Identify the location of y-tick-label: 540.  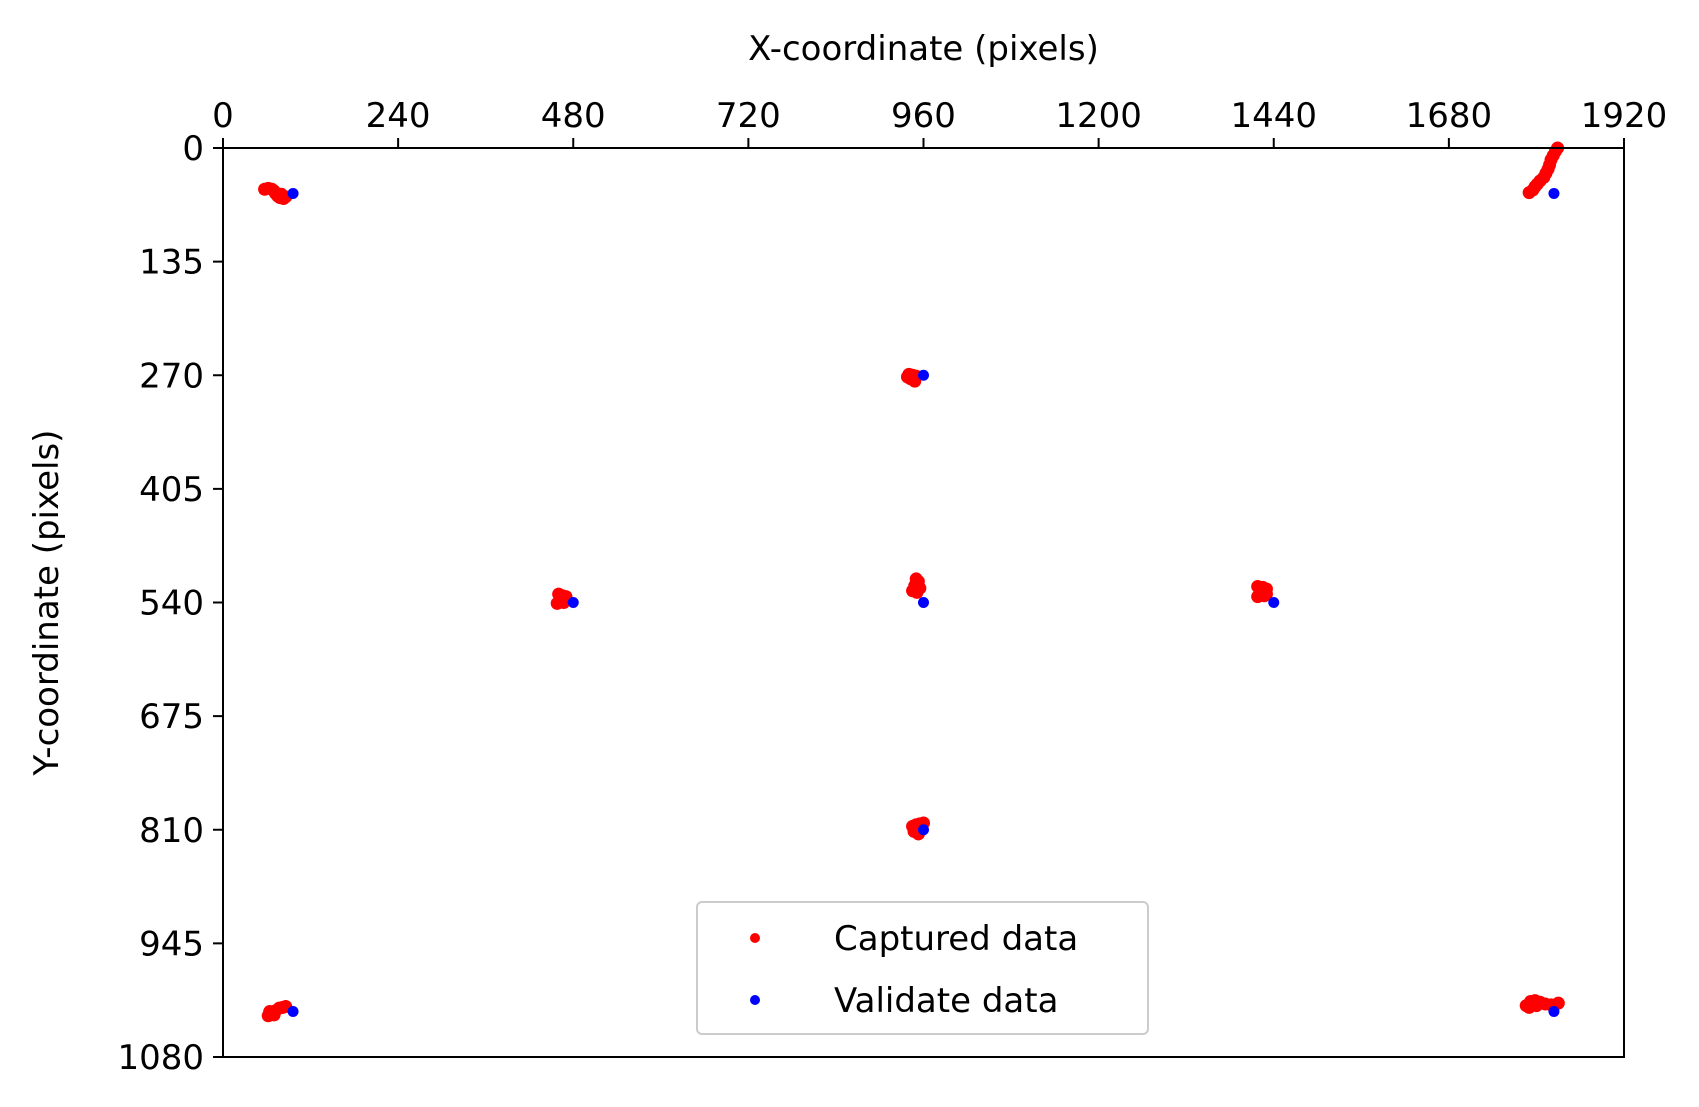
(171, 604).